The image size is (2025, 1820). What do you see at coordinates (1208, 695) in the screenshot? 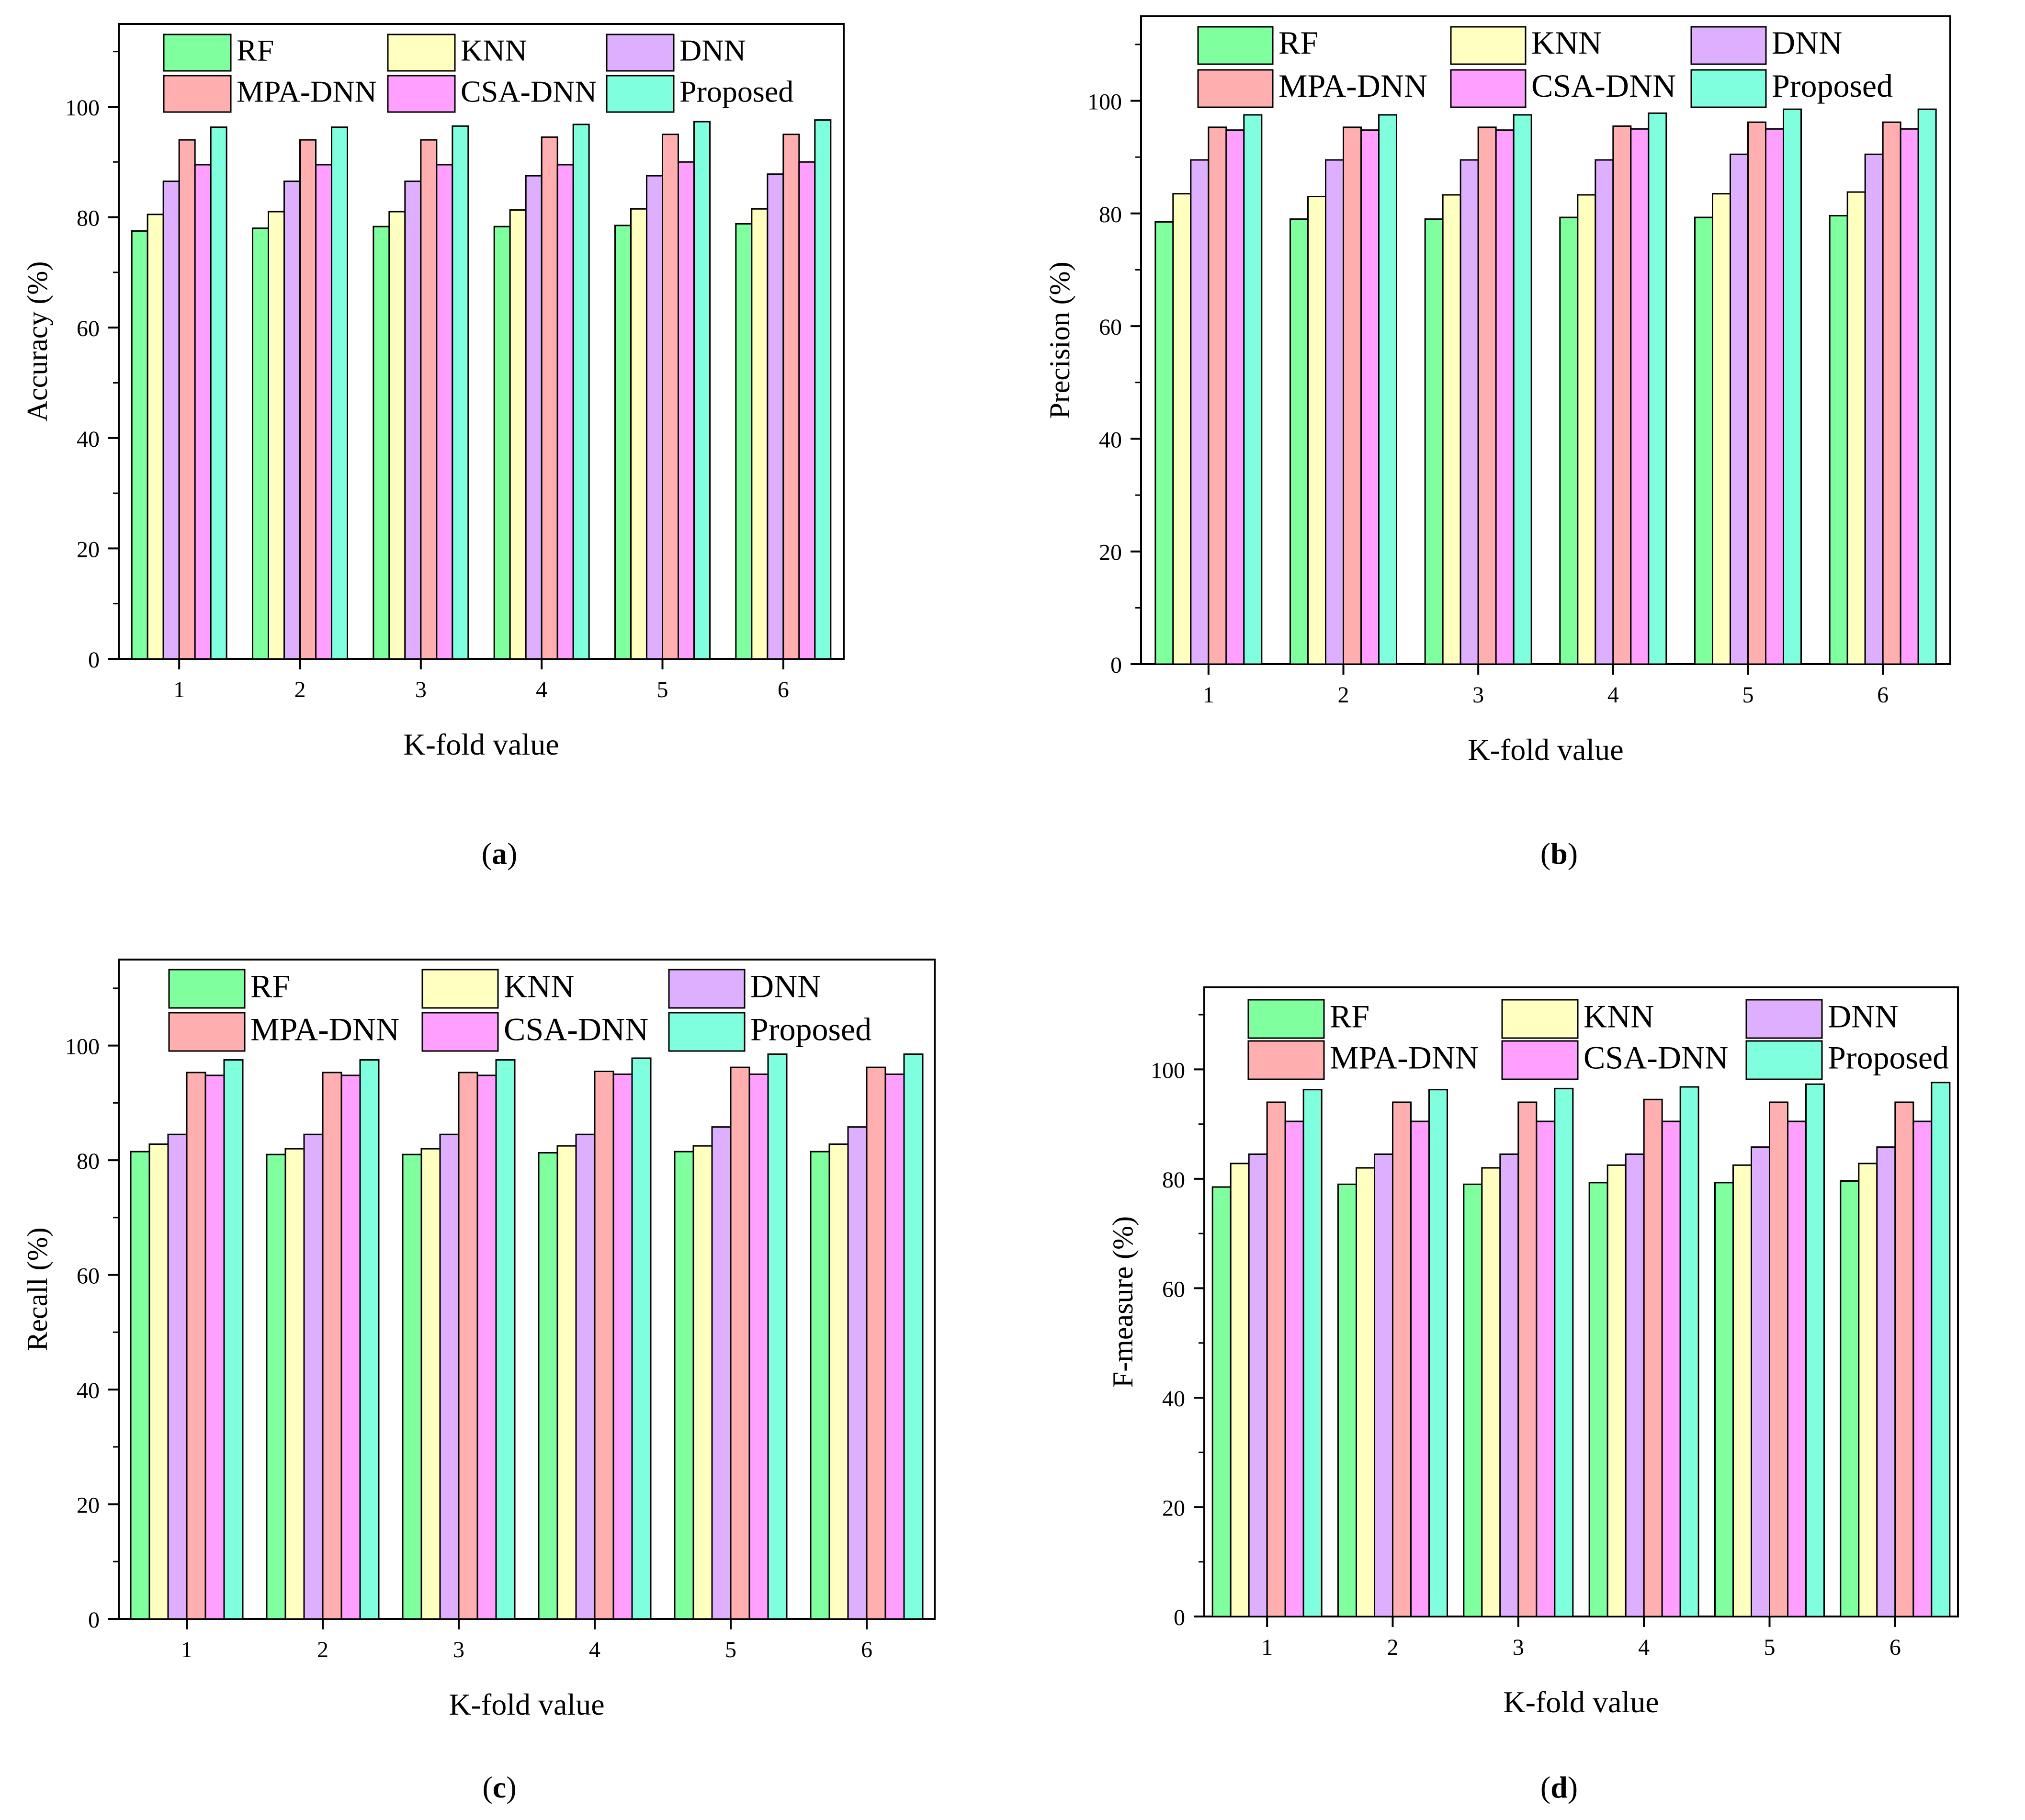
I see `x-tick-label: 1` at bounding box center [1208, 695].